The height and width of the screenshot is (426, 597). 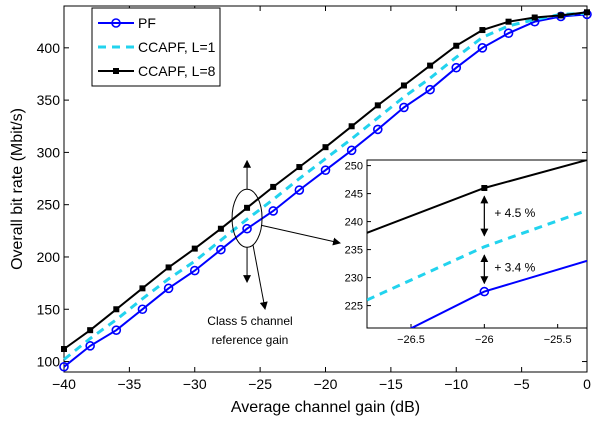 I want to click on legend-label: PF, so click(x=147, y=23).